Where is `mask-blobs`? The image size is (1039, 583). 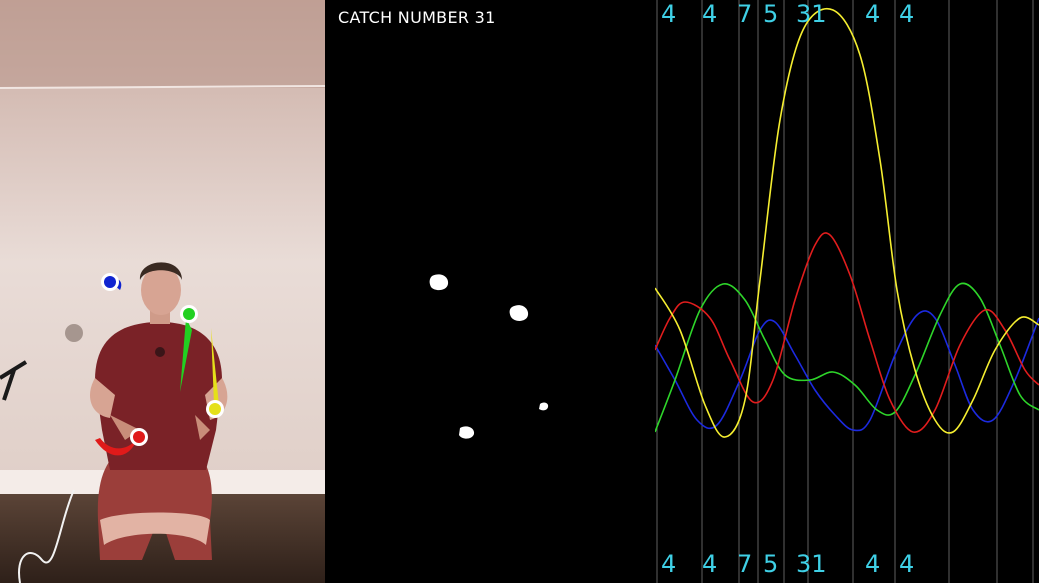 mask-blobs is located at coordinates (489, 356).